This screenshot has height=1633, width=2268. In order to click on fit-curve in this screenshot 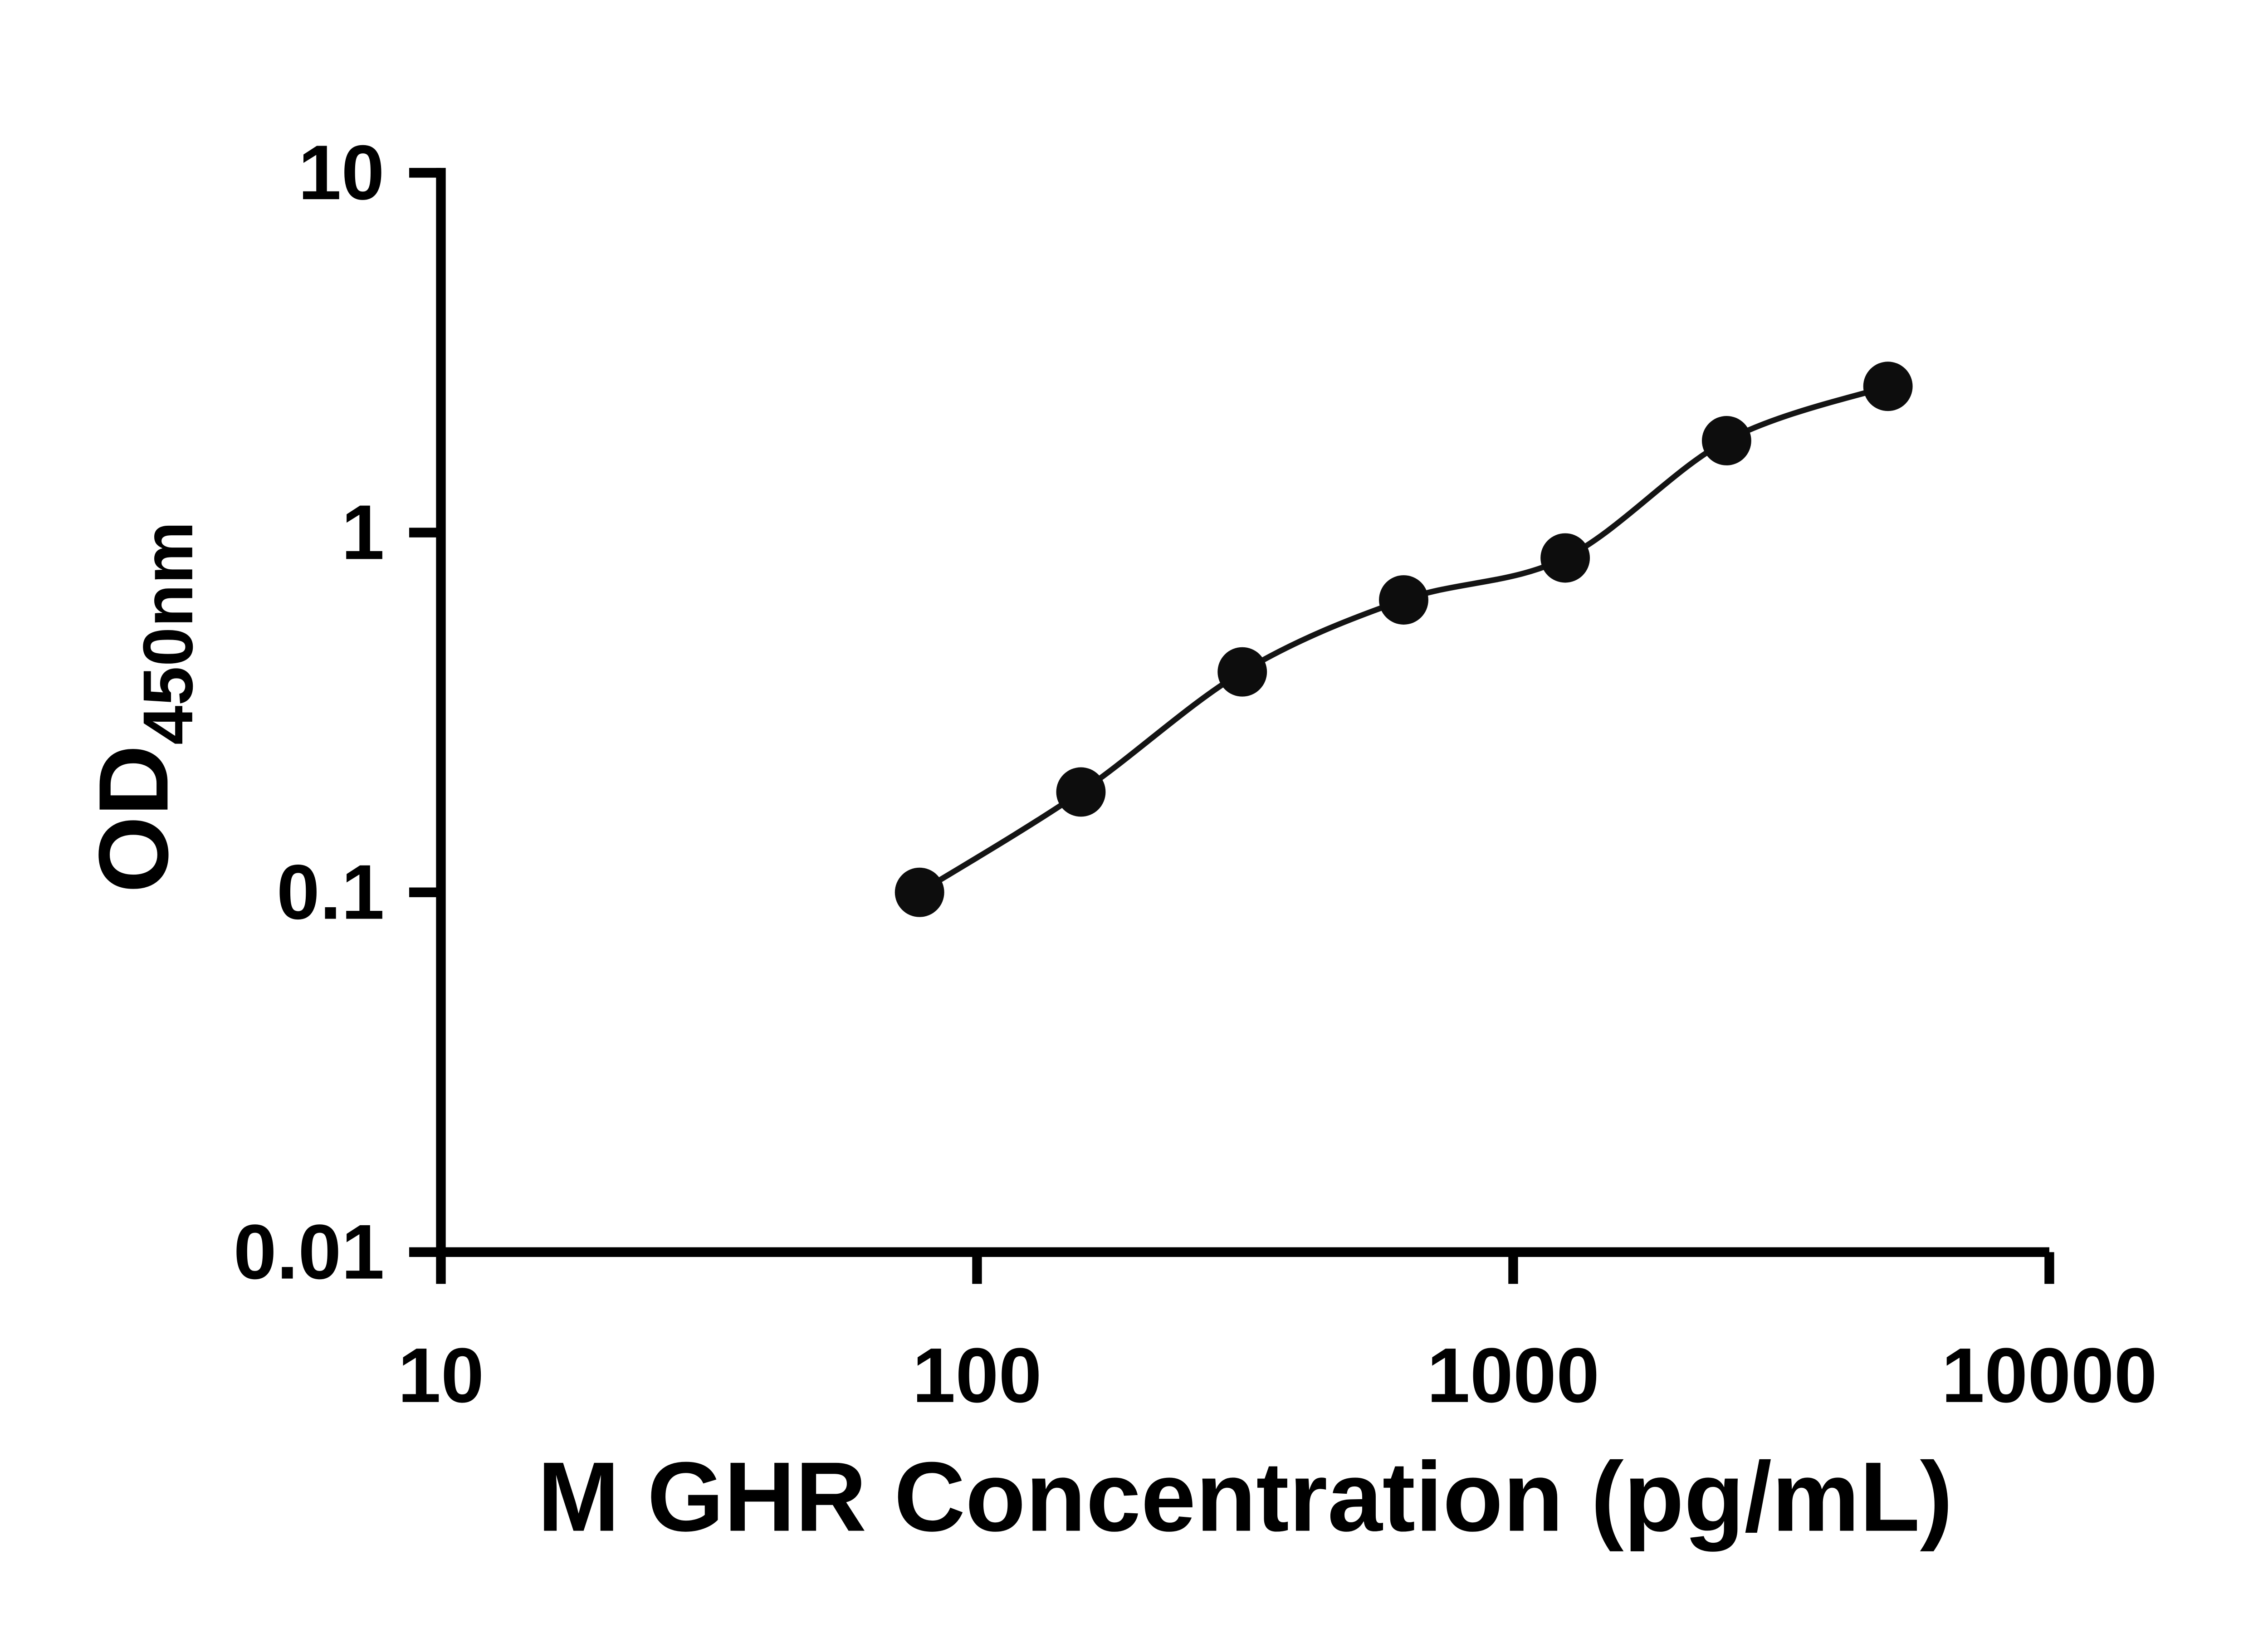, I will do `click(1404, 639)`.